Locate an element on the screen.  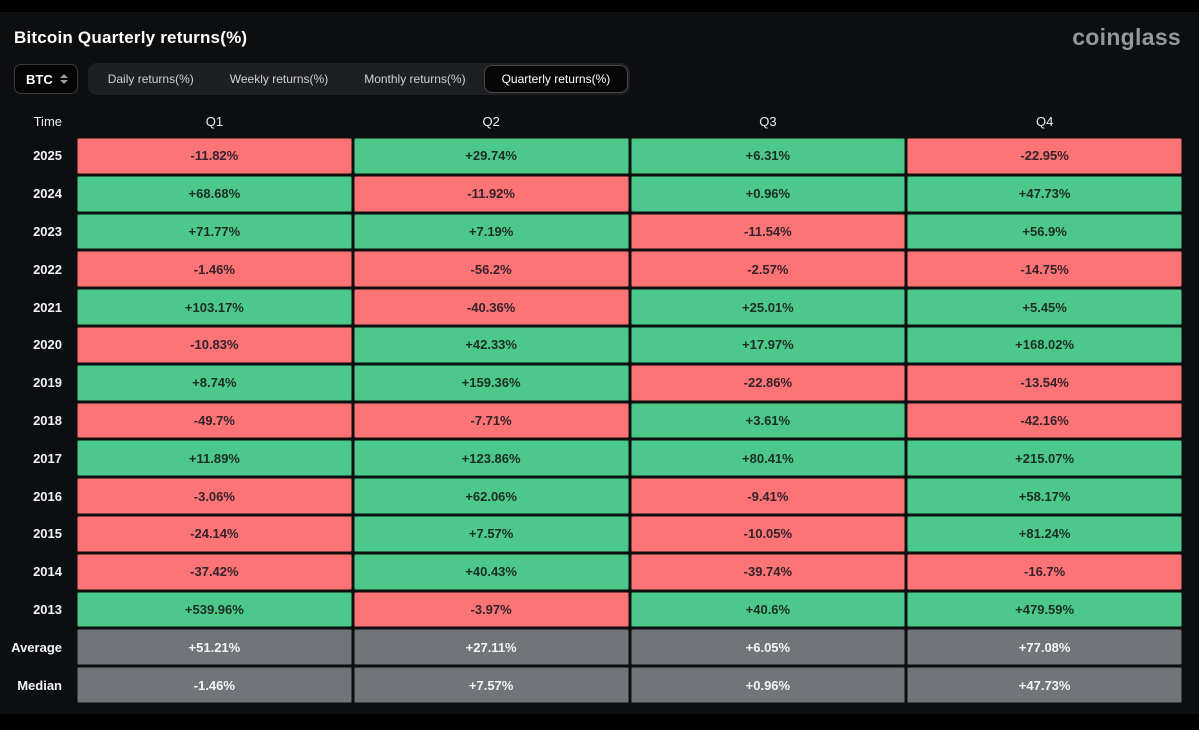
title-bar: Bitcoin Quarterly returns(%) coinglass is located at coordinates (599, 35).